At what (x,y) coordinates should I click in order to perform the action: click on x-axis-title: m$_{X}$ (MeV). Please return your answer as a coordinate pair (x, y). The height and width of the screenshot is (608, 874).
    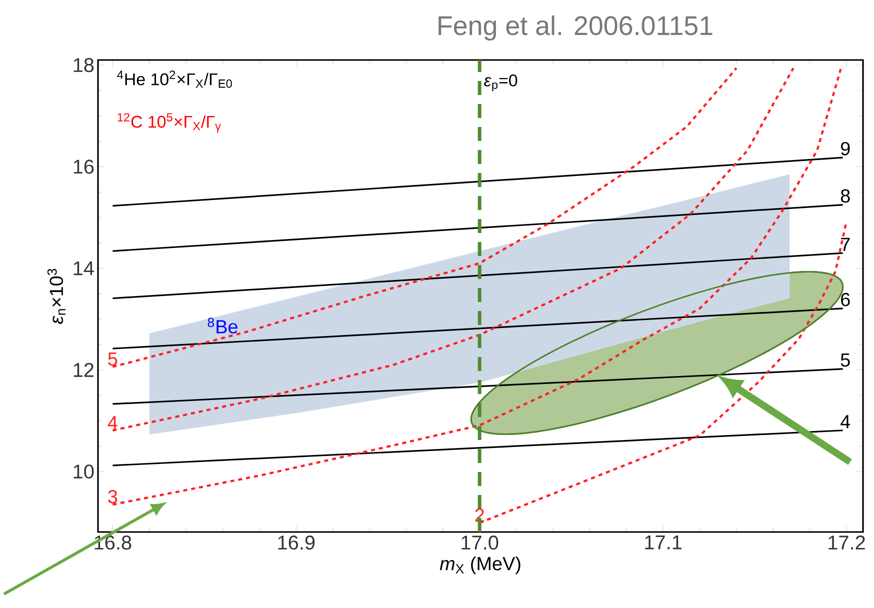
    Looking at the image, I should click on (480, 565).